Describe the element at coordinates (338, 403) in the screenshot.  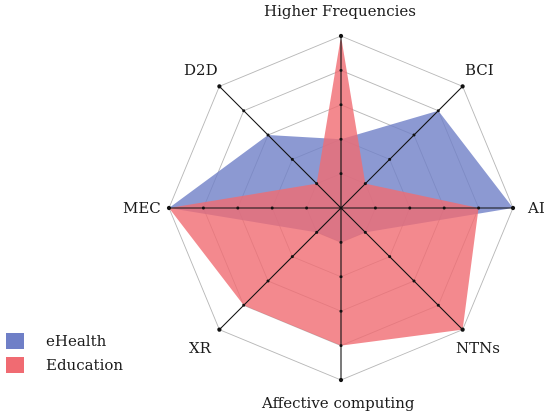
I see `axis-label-affective-computing: Affective computing` at that location.